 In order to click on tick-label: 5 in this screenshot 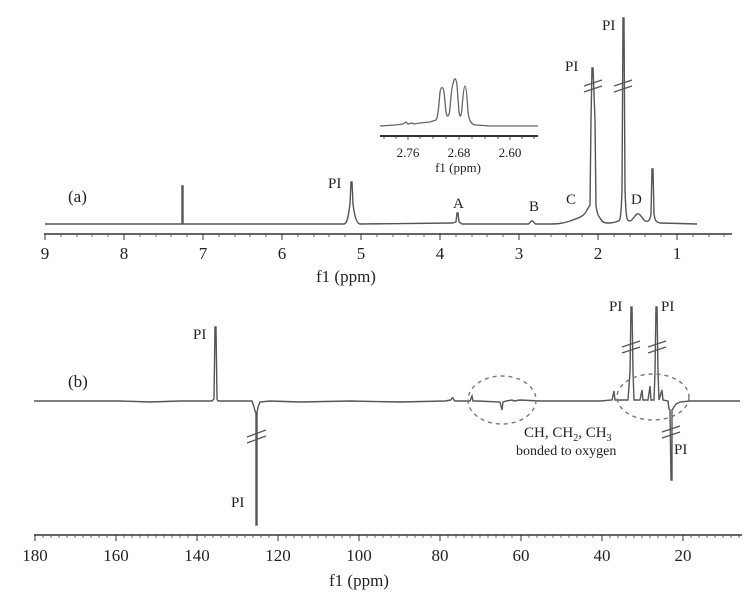, I will do `click(361, 253)`.